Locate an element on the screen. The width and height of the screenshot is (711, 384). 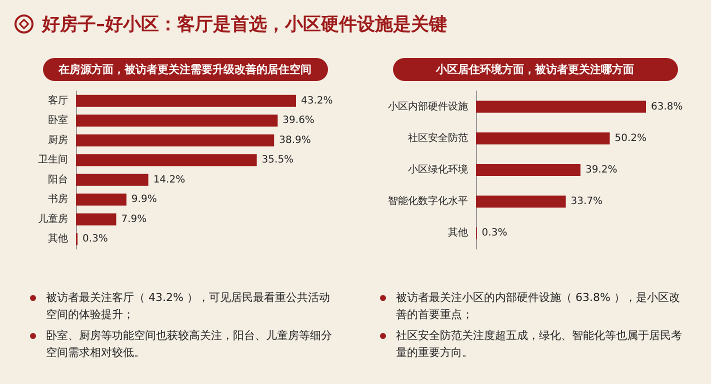
data-label: 9.9% is located at coordinates (144, 200).